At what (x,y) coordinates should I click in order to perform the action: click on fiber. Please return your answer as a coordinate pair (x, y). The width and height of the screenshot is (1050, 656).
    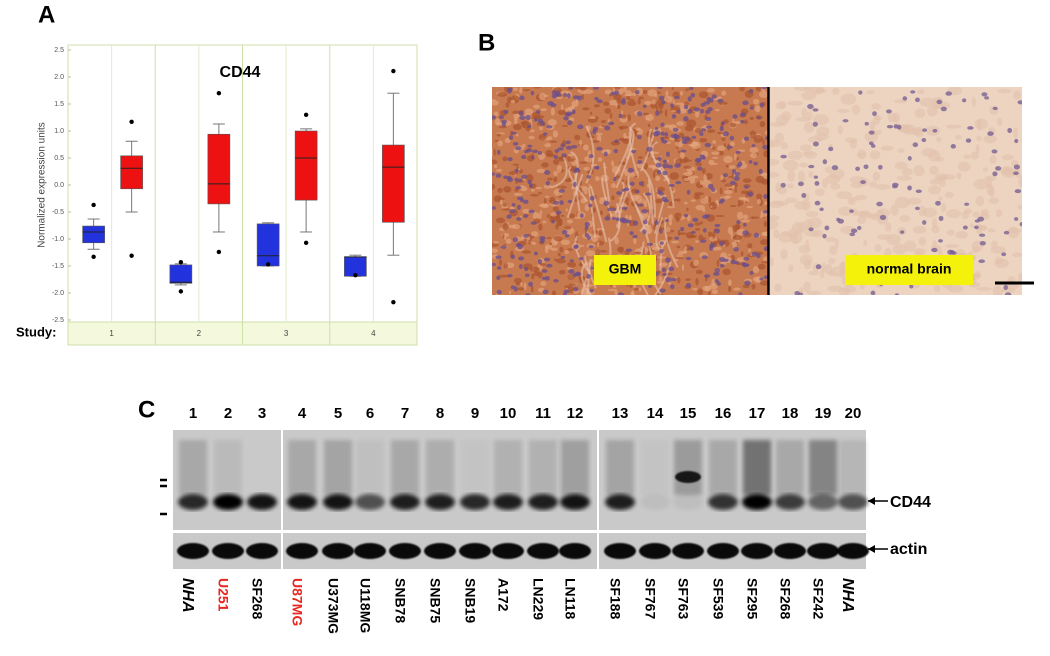
    Looking at the image, I should click on (582, 254).